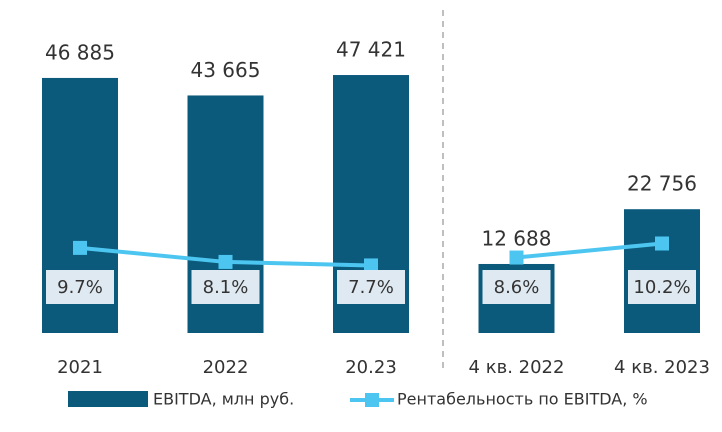 The image size is (722, 432). Describe the element at coordinates (662, 367) in the screenshot. I see `x-tick-label: 4 кв. 2023` at that location.